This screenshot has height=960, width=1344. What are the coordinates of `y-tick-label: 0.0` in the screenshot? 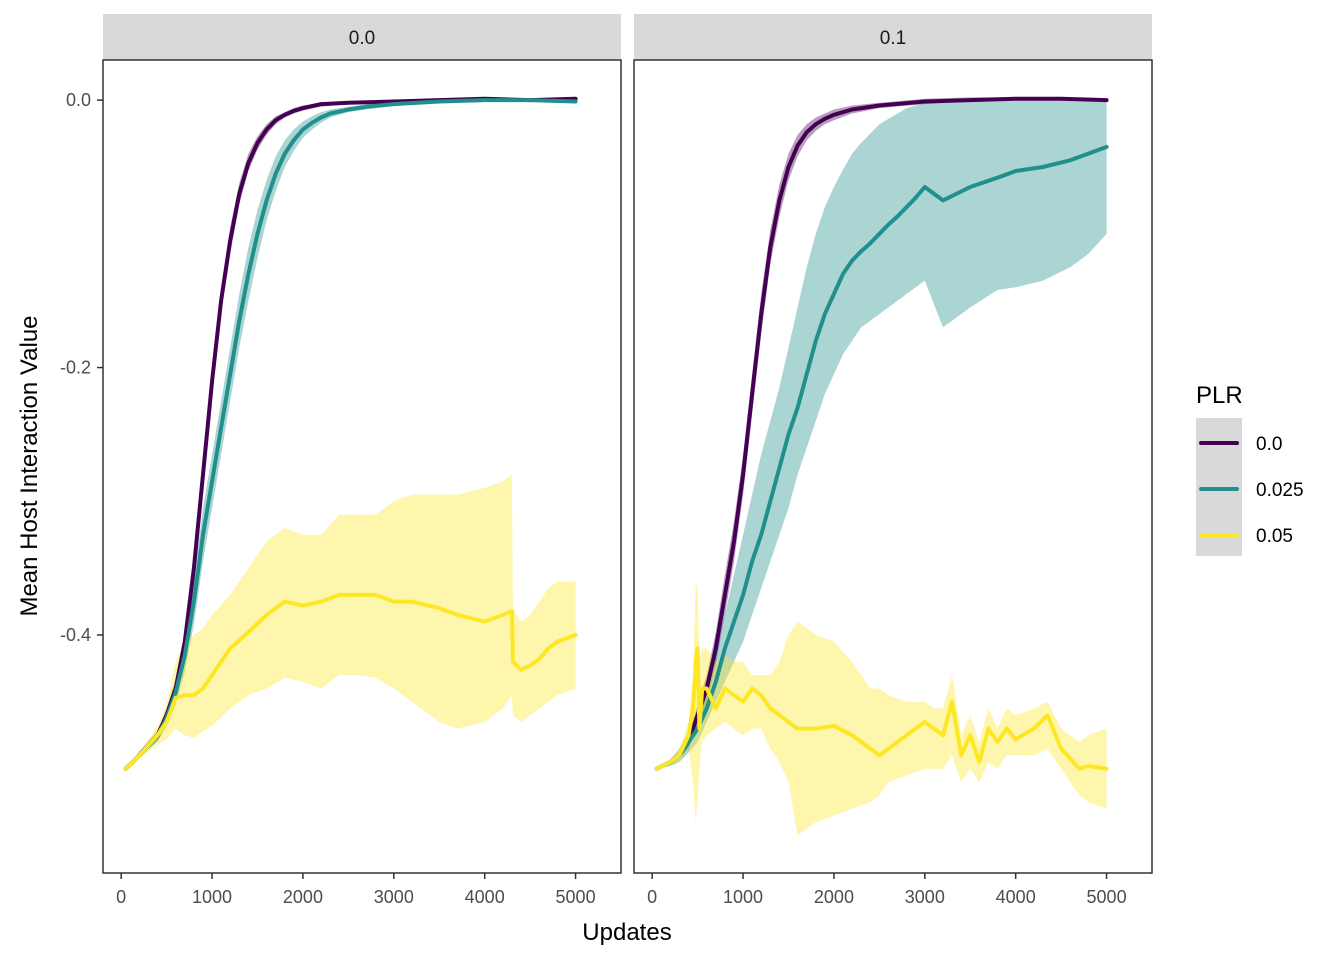 It's located at (78, 100).